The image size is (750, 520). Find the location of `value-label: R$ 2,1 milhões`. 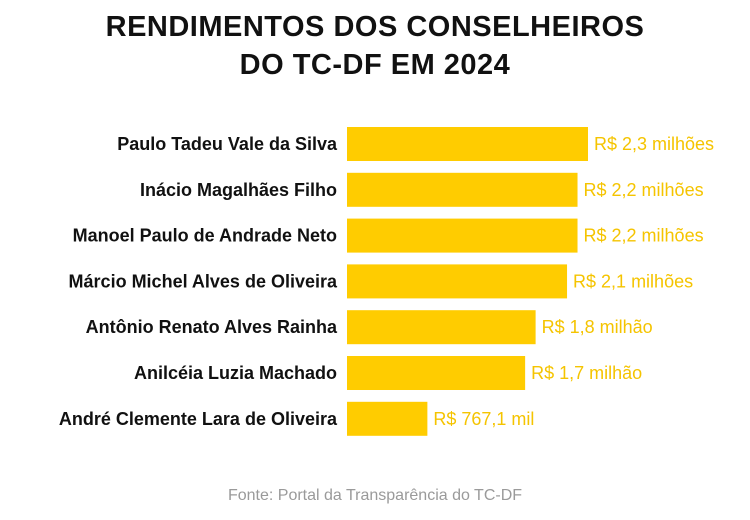

value-label: R$ 2,1 milhões is located at coordinates (633, 281).